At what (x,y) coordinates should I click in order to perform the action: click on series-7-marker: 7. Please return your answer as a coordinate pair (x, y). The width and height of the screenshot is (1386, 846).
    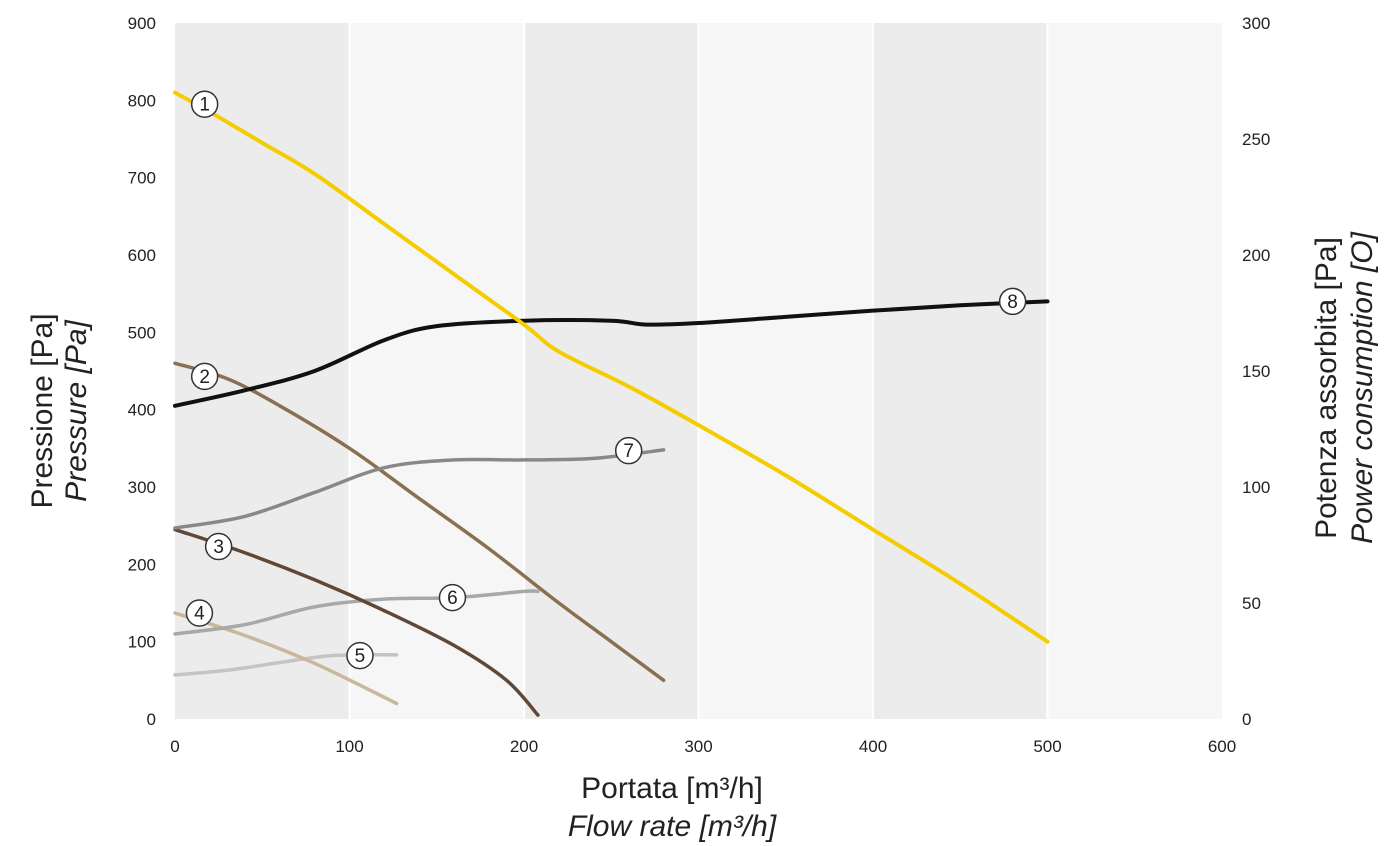
    Looking at the image, I should click on (628, 450).